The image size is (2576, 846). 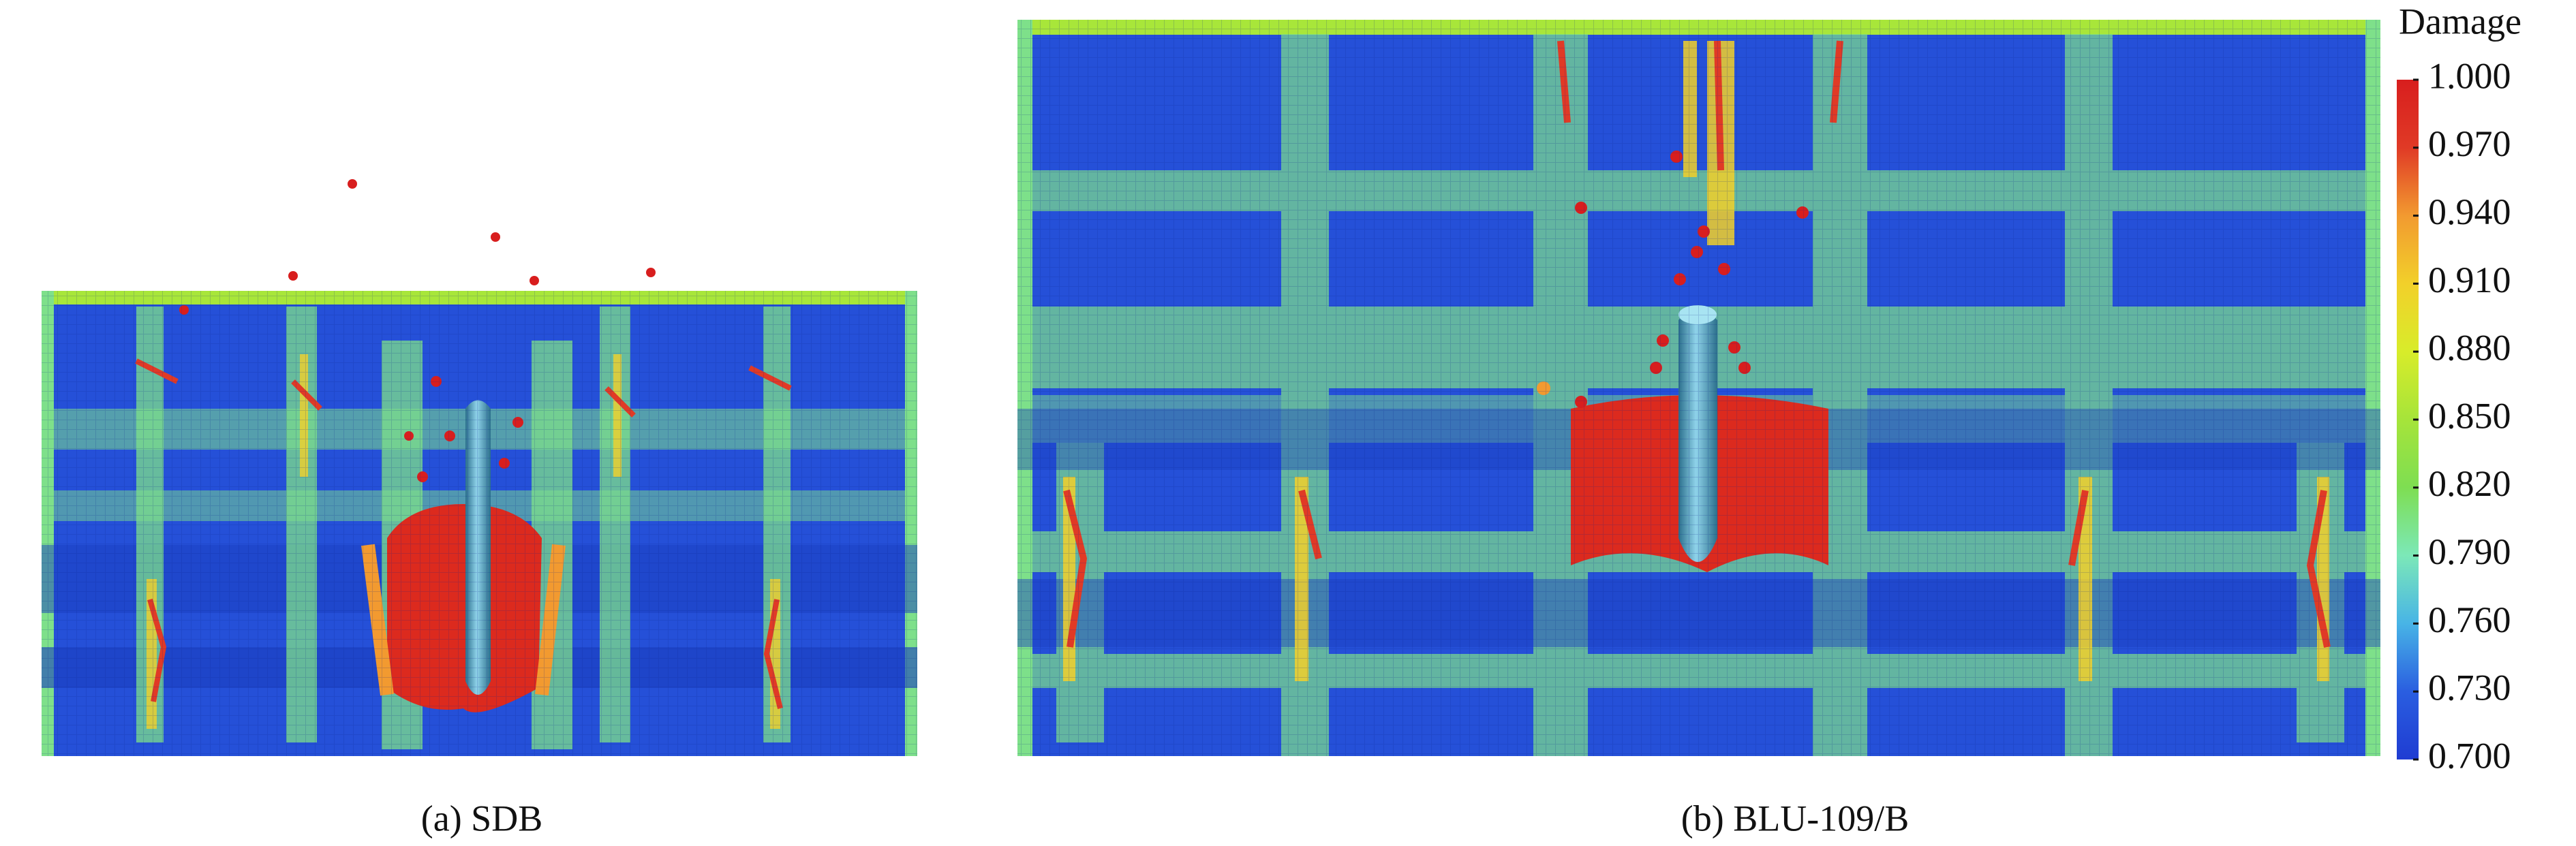 I want to click on colorbar-tick-label: 0.790, so click(x=2469, y=551).